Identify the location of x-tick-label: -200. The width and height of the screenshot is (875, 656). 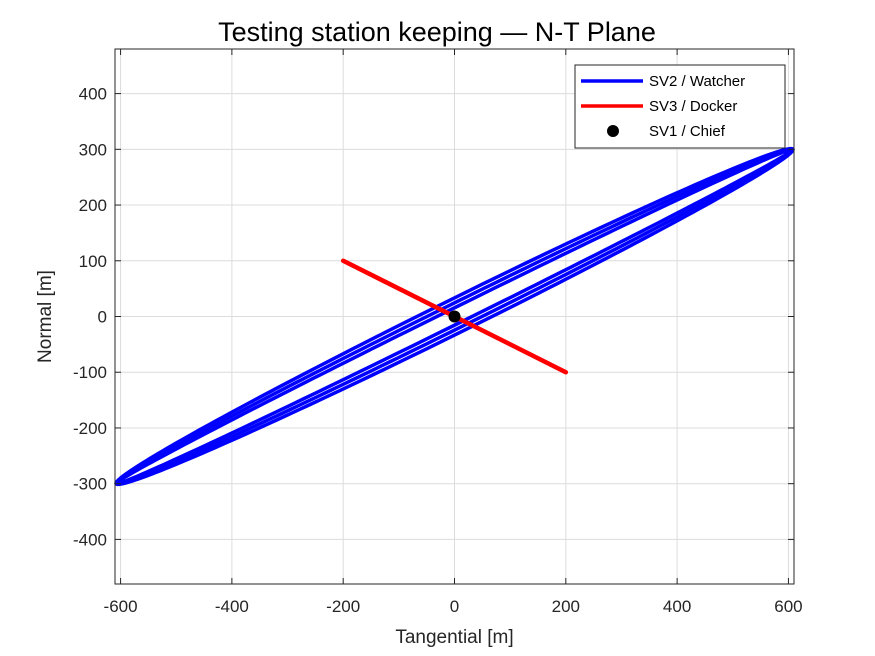
(343, 606).